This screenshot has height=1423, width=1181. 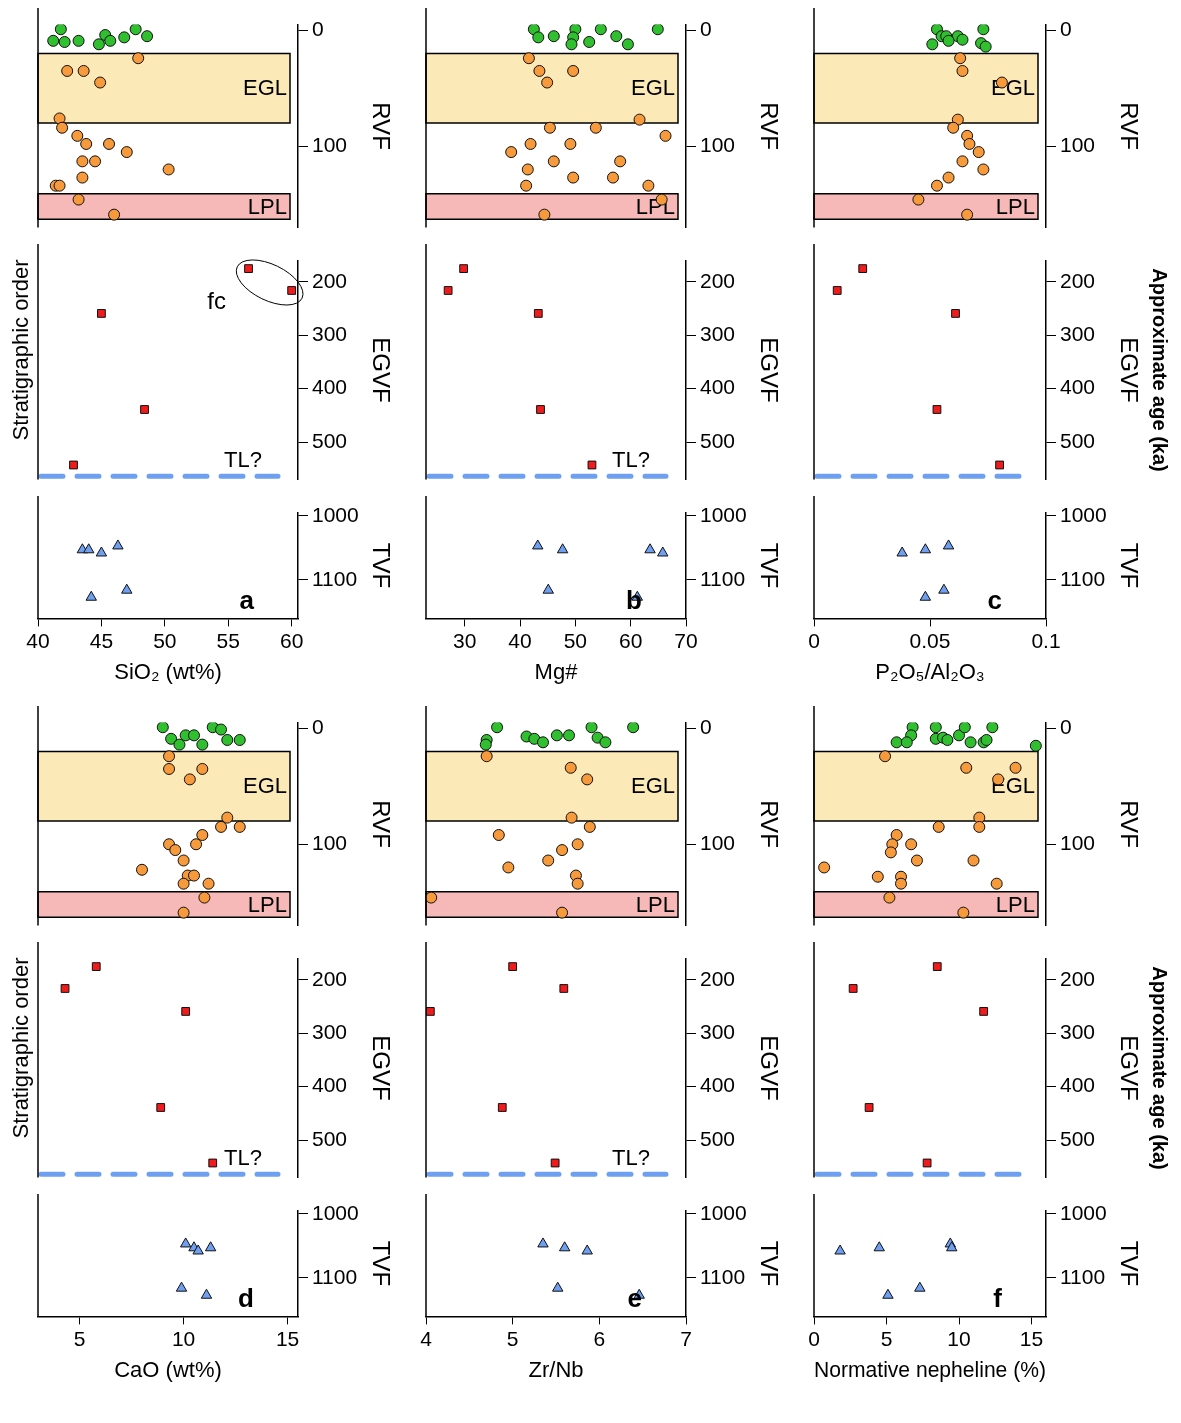 I want to click on x-tick-label: 0.05, so click(x=930, y=640).